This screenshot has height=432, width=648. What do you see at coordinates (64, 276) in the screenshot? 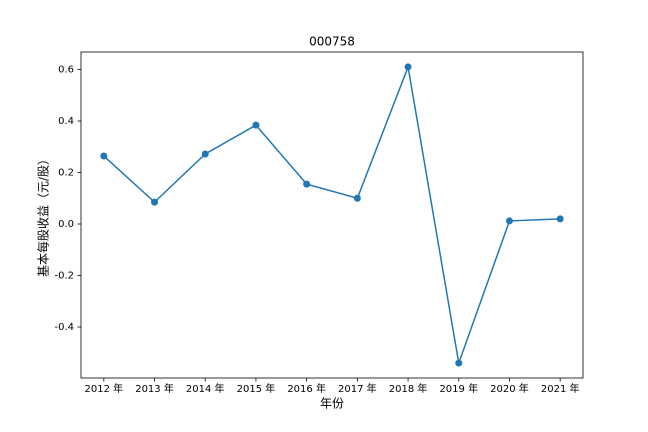
I see `y-tick-label: -0.2` at bounding box center [64, 276].